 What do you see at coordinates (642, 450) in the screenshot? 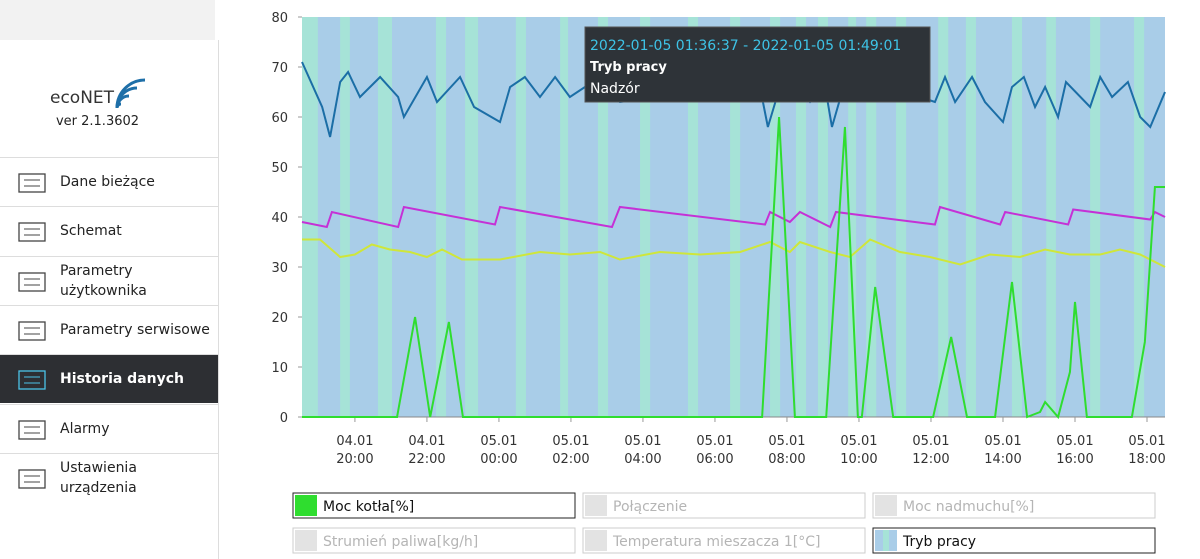
I see `x-tick-label: 05.01 04:00` at bounding box center [642, 450].